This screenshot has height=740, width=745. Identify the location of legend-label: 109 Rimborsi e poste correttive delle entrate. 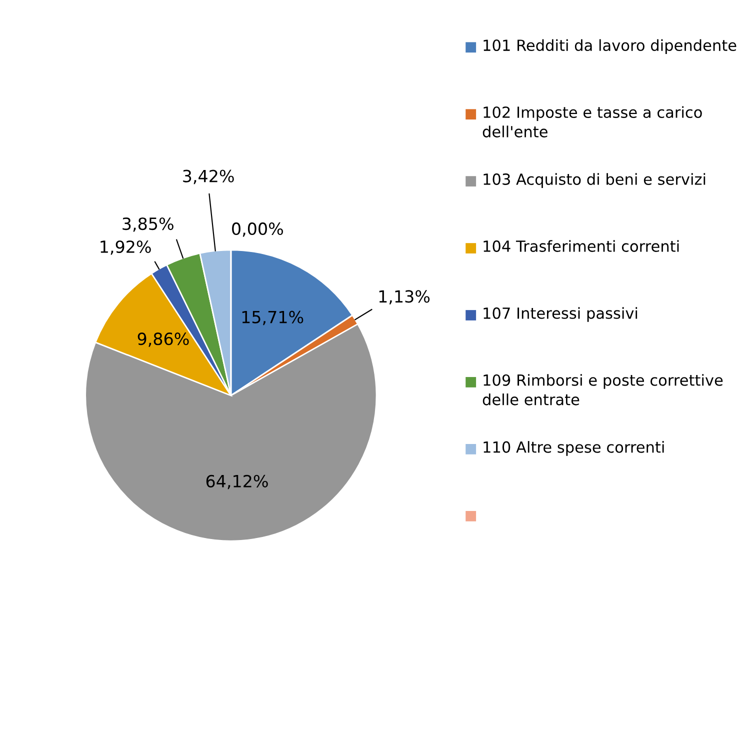
(602, 390).